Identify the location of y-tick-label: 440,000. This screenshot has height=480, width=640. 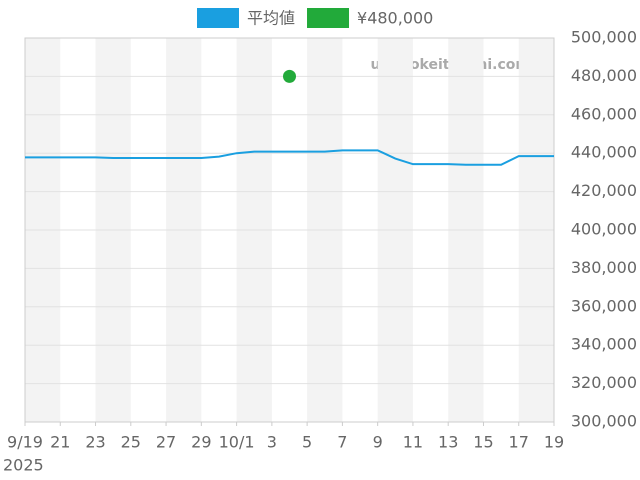
(604, 152).